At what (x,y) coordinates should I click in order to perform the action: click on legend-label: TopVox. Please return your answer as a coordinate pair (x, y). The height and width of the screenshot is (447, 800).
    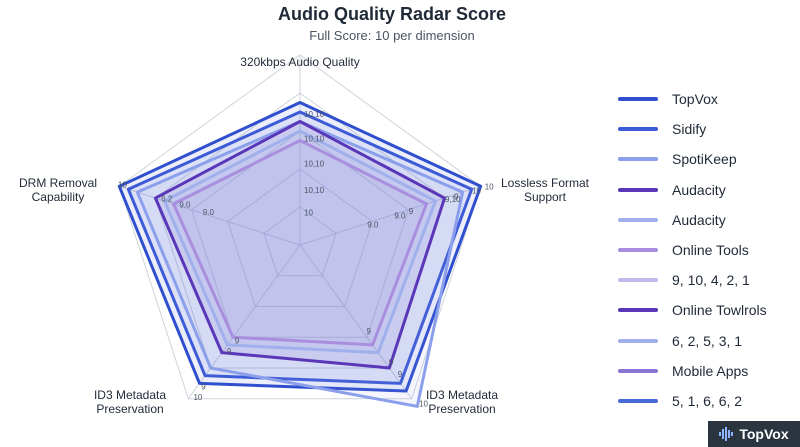
    Looking at the image, I should click on (695, 99).